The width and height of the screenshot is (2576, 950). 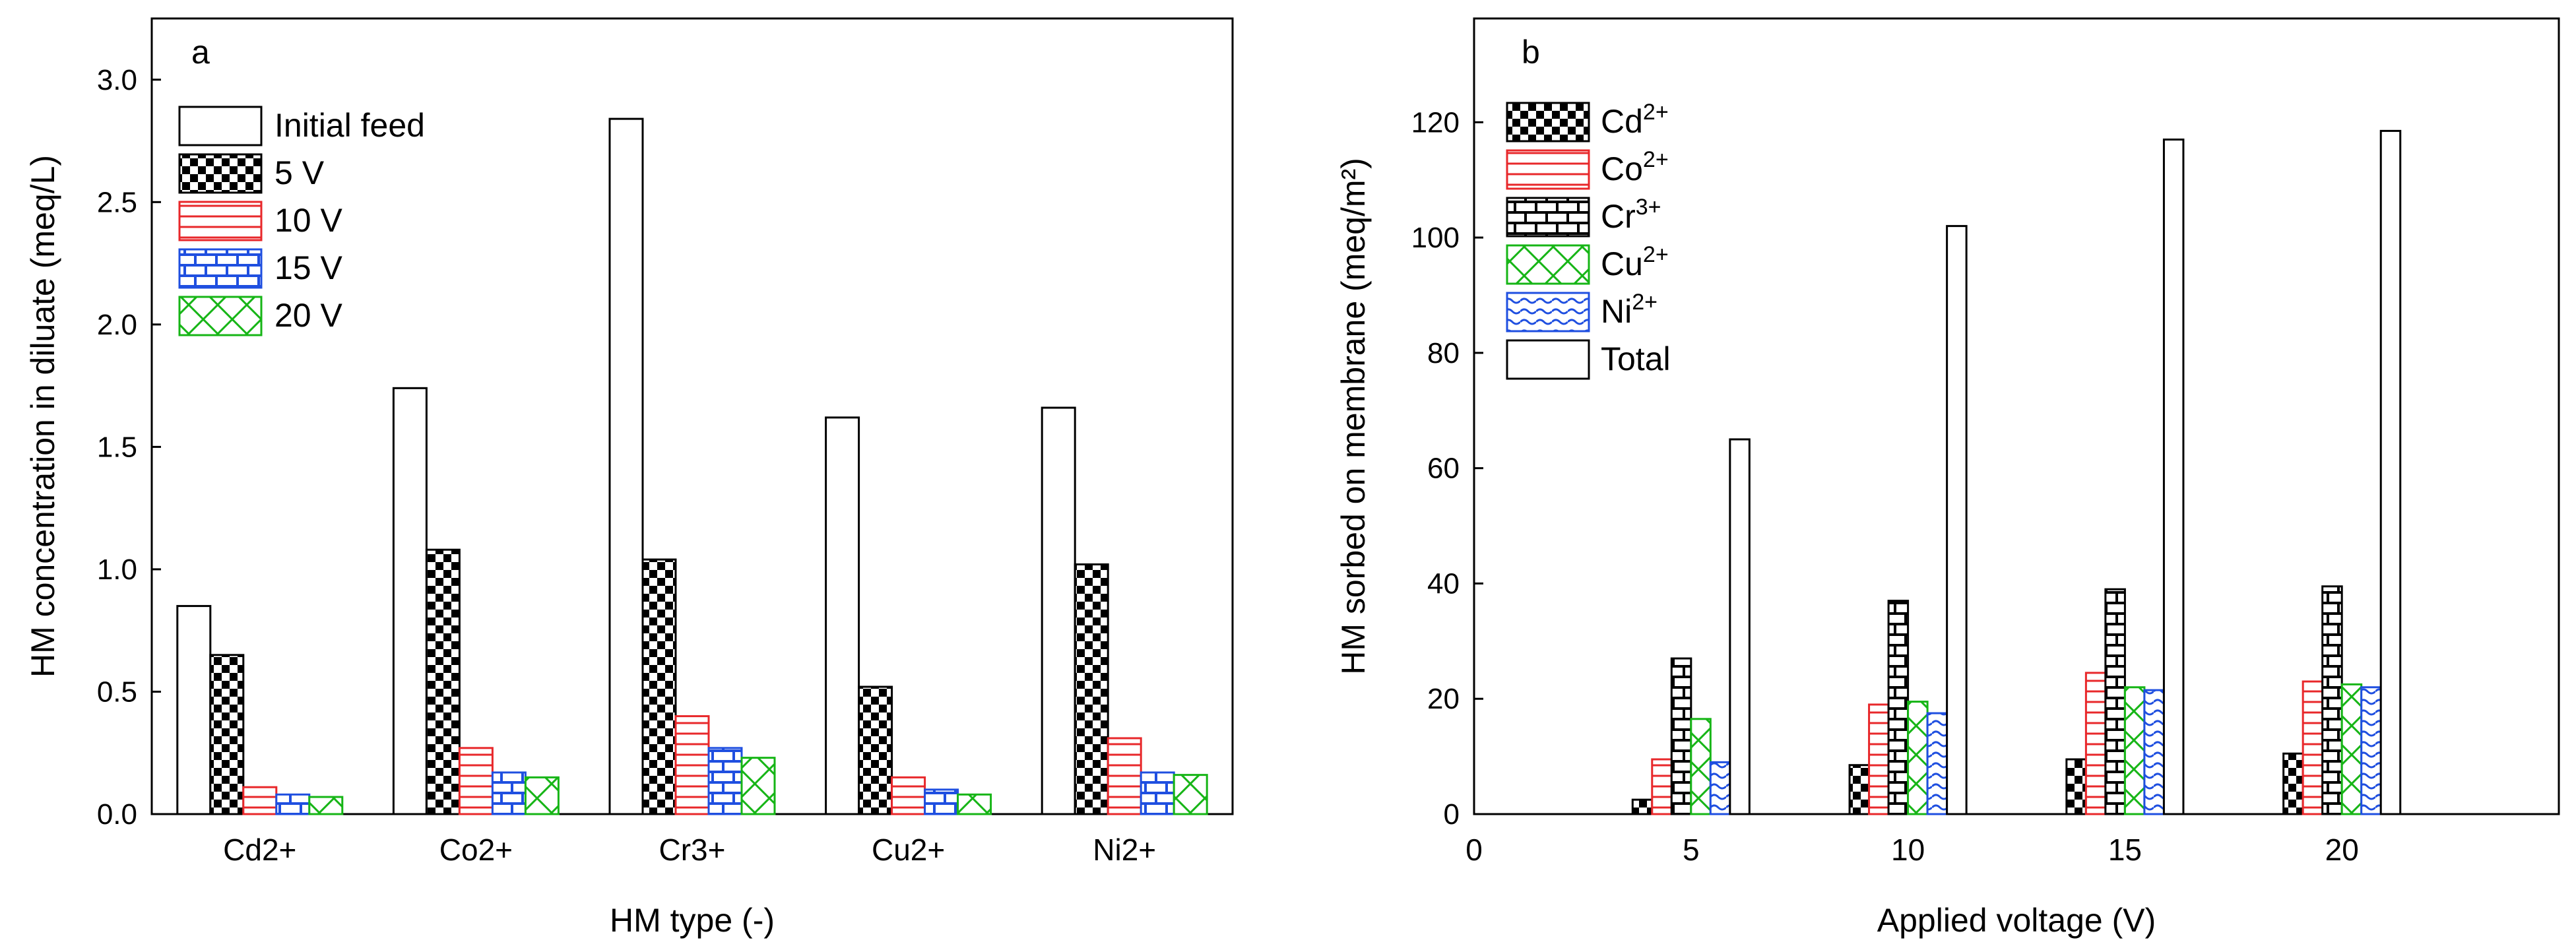 I want to click on legend-label: 20 V, so click(x=308, y=315).